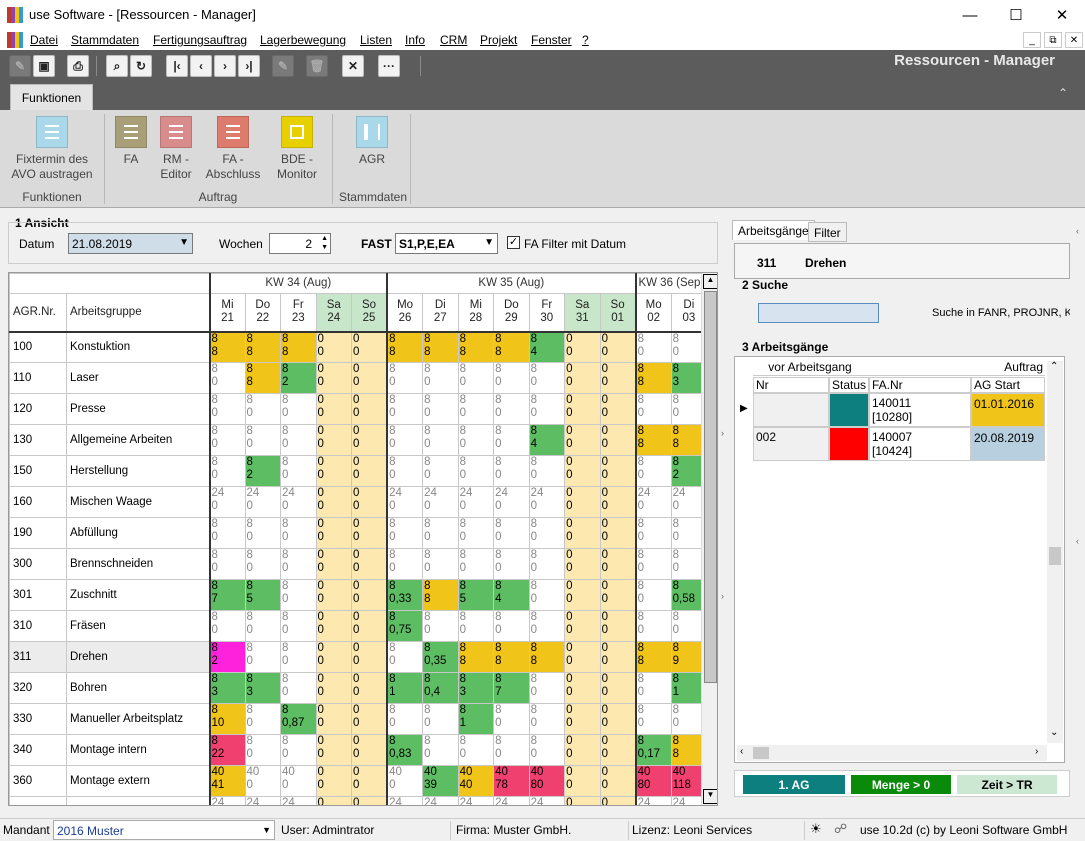 The width and height of the screenshot is (1085, 841). Describe the element at coordinates (353, 66) in the screenshot. I see `cancel-icon: ✕` at that location.